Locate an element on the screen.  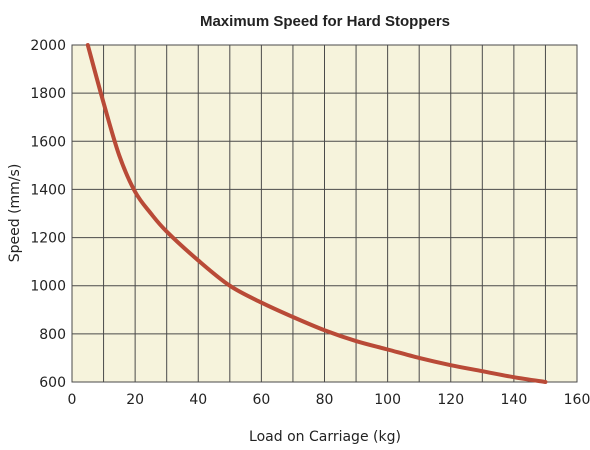
chart-title: Maximum Speed for Hard Stoppers is located at coordinates (325, 21).